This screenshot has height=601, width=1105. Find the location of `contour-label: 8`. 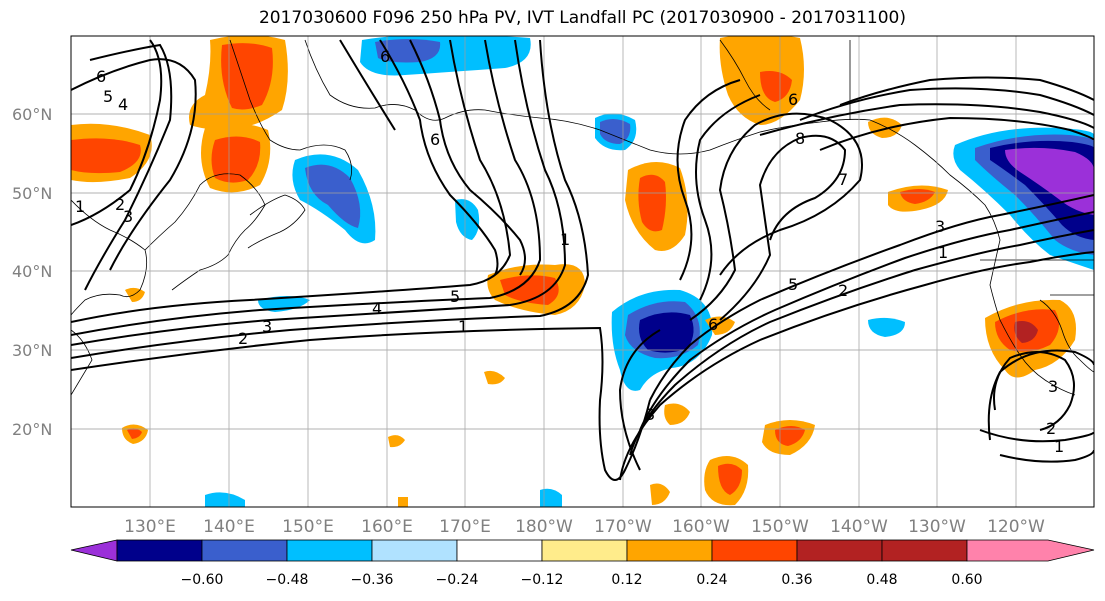

contour-label: 8 is located at coordinates (800, 138).